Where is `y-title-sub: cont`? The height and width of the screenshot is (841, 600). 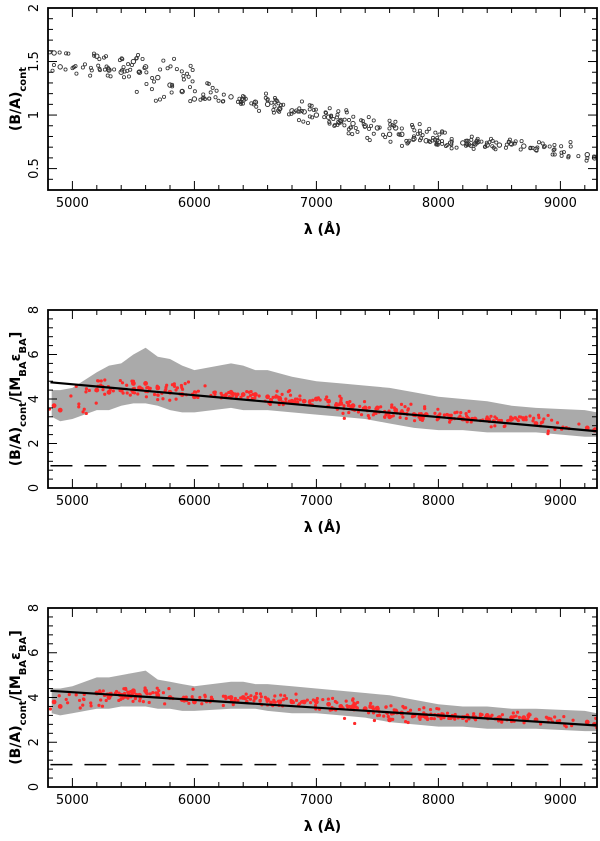 y-title-sub: cont is located at coordinates (23, 79).